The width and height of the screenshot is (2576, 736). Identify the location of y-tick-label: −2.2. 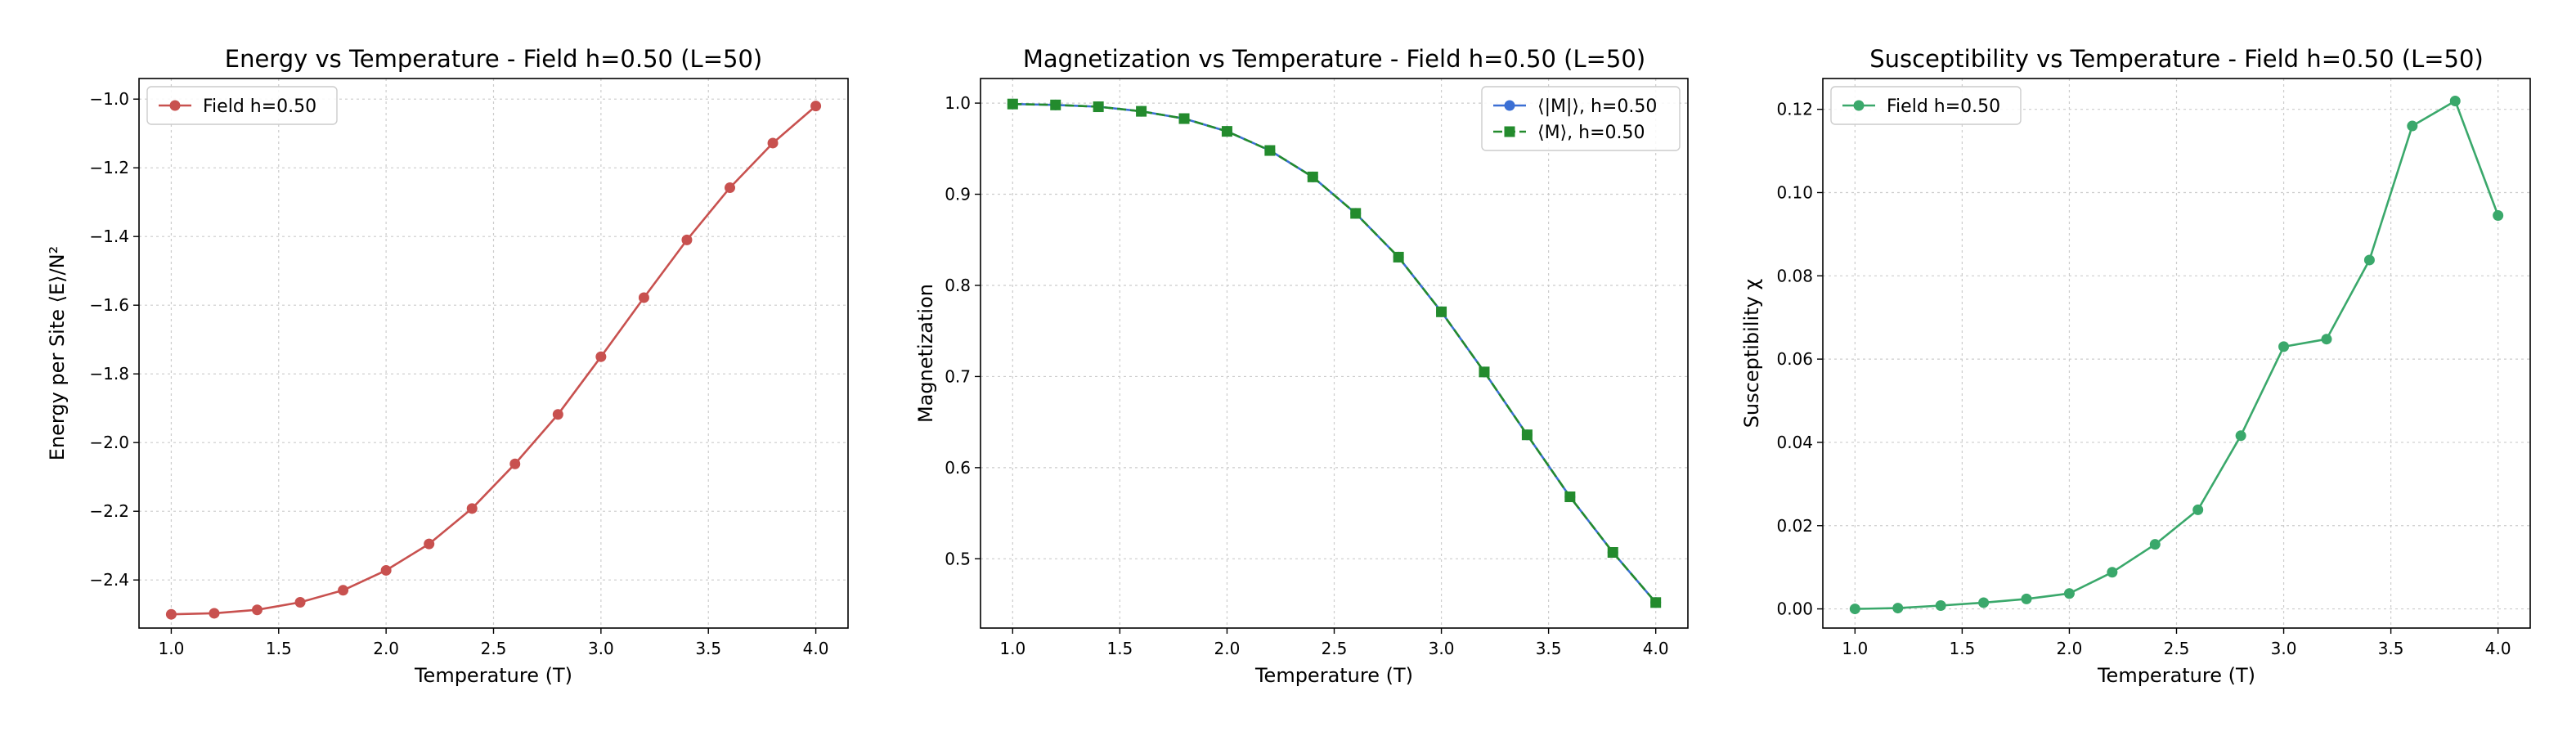
(109, 511).